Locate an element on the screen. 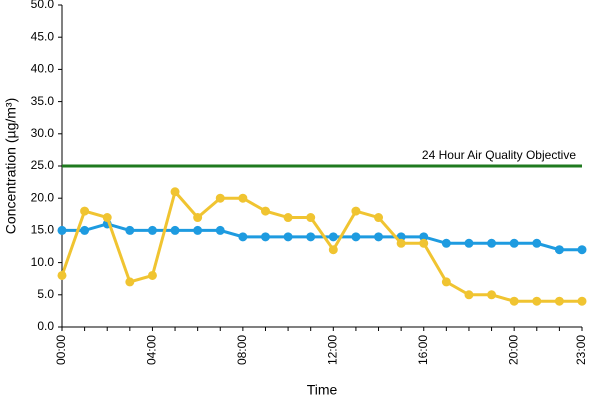  y-tick-label: 5.0 is located at coordinates (45, 294).